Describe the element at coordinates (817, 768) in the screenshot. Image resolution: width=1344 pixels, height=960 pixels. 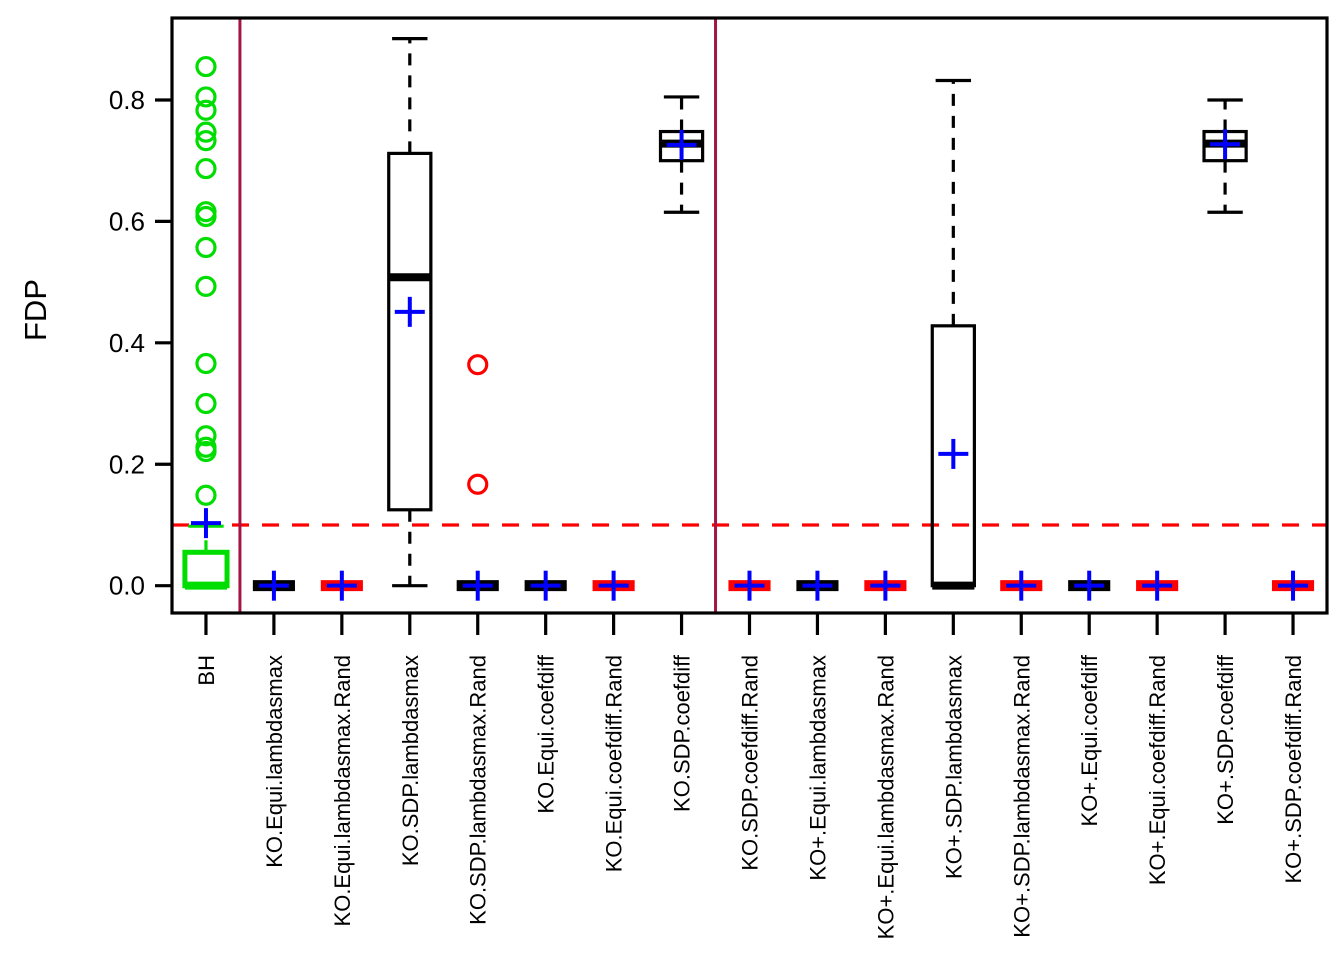
I see `x-category-label-KO+.Equi.lambdasmax: KO+.Equi.lambdasmax` at that location.